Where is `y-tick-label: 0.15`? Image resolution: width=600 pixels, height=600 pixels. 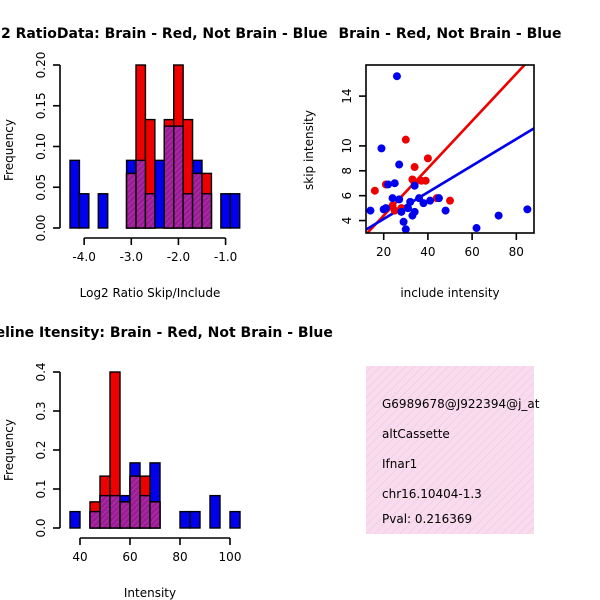 y-tick-label: 0.15 is located at coordinates (41, 105).